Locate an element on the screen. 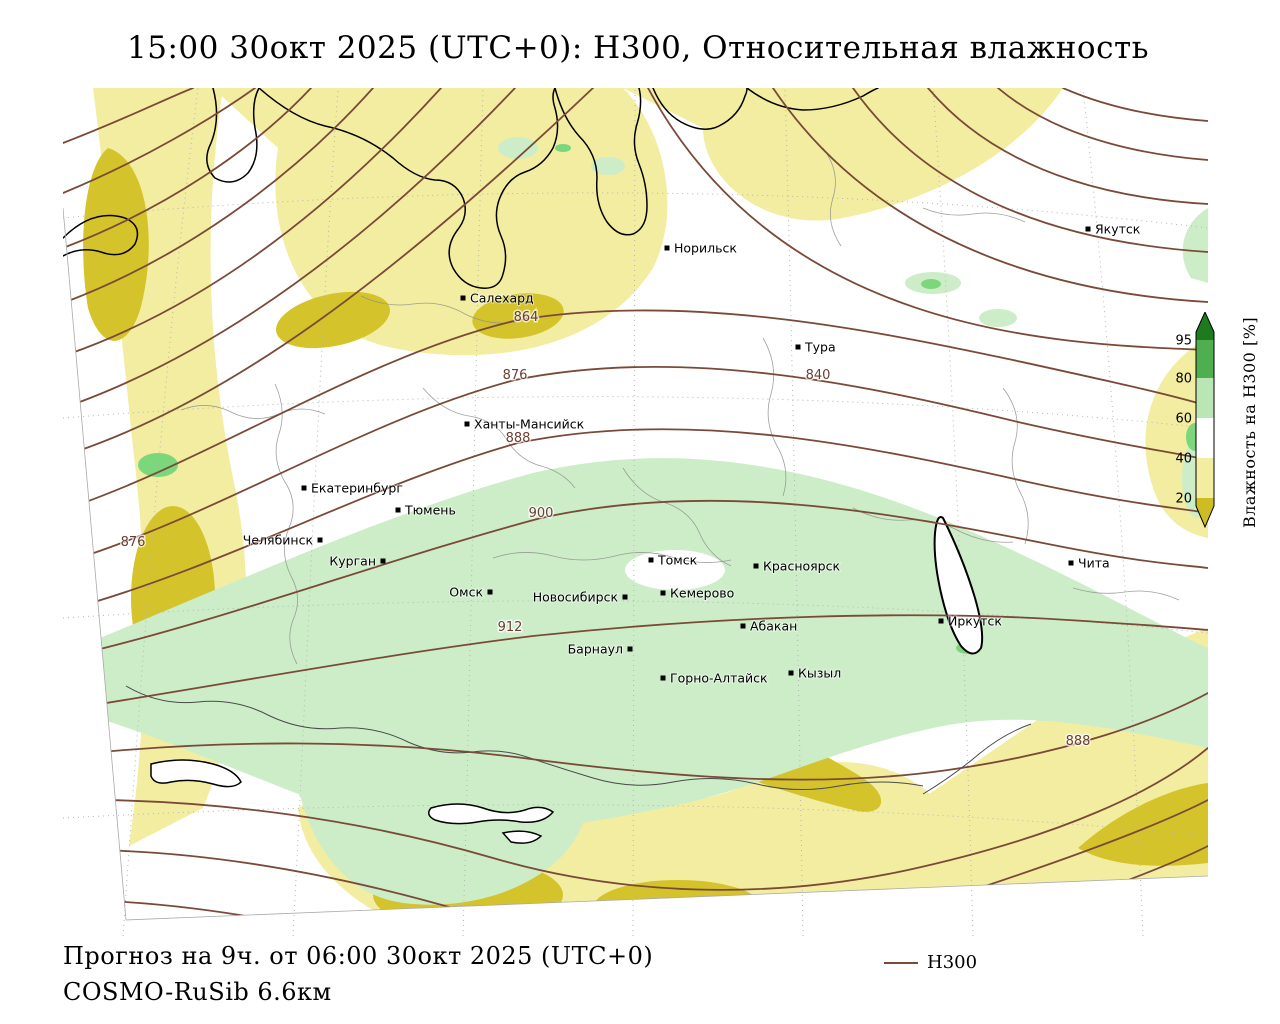 Image resolution: width=1280 pixels, height=1024 pixels. city-label: Горно-Алтайск is located at coordinates (719, 678).